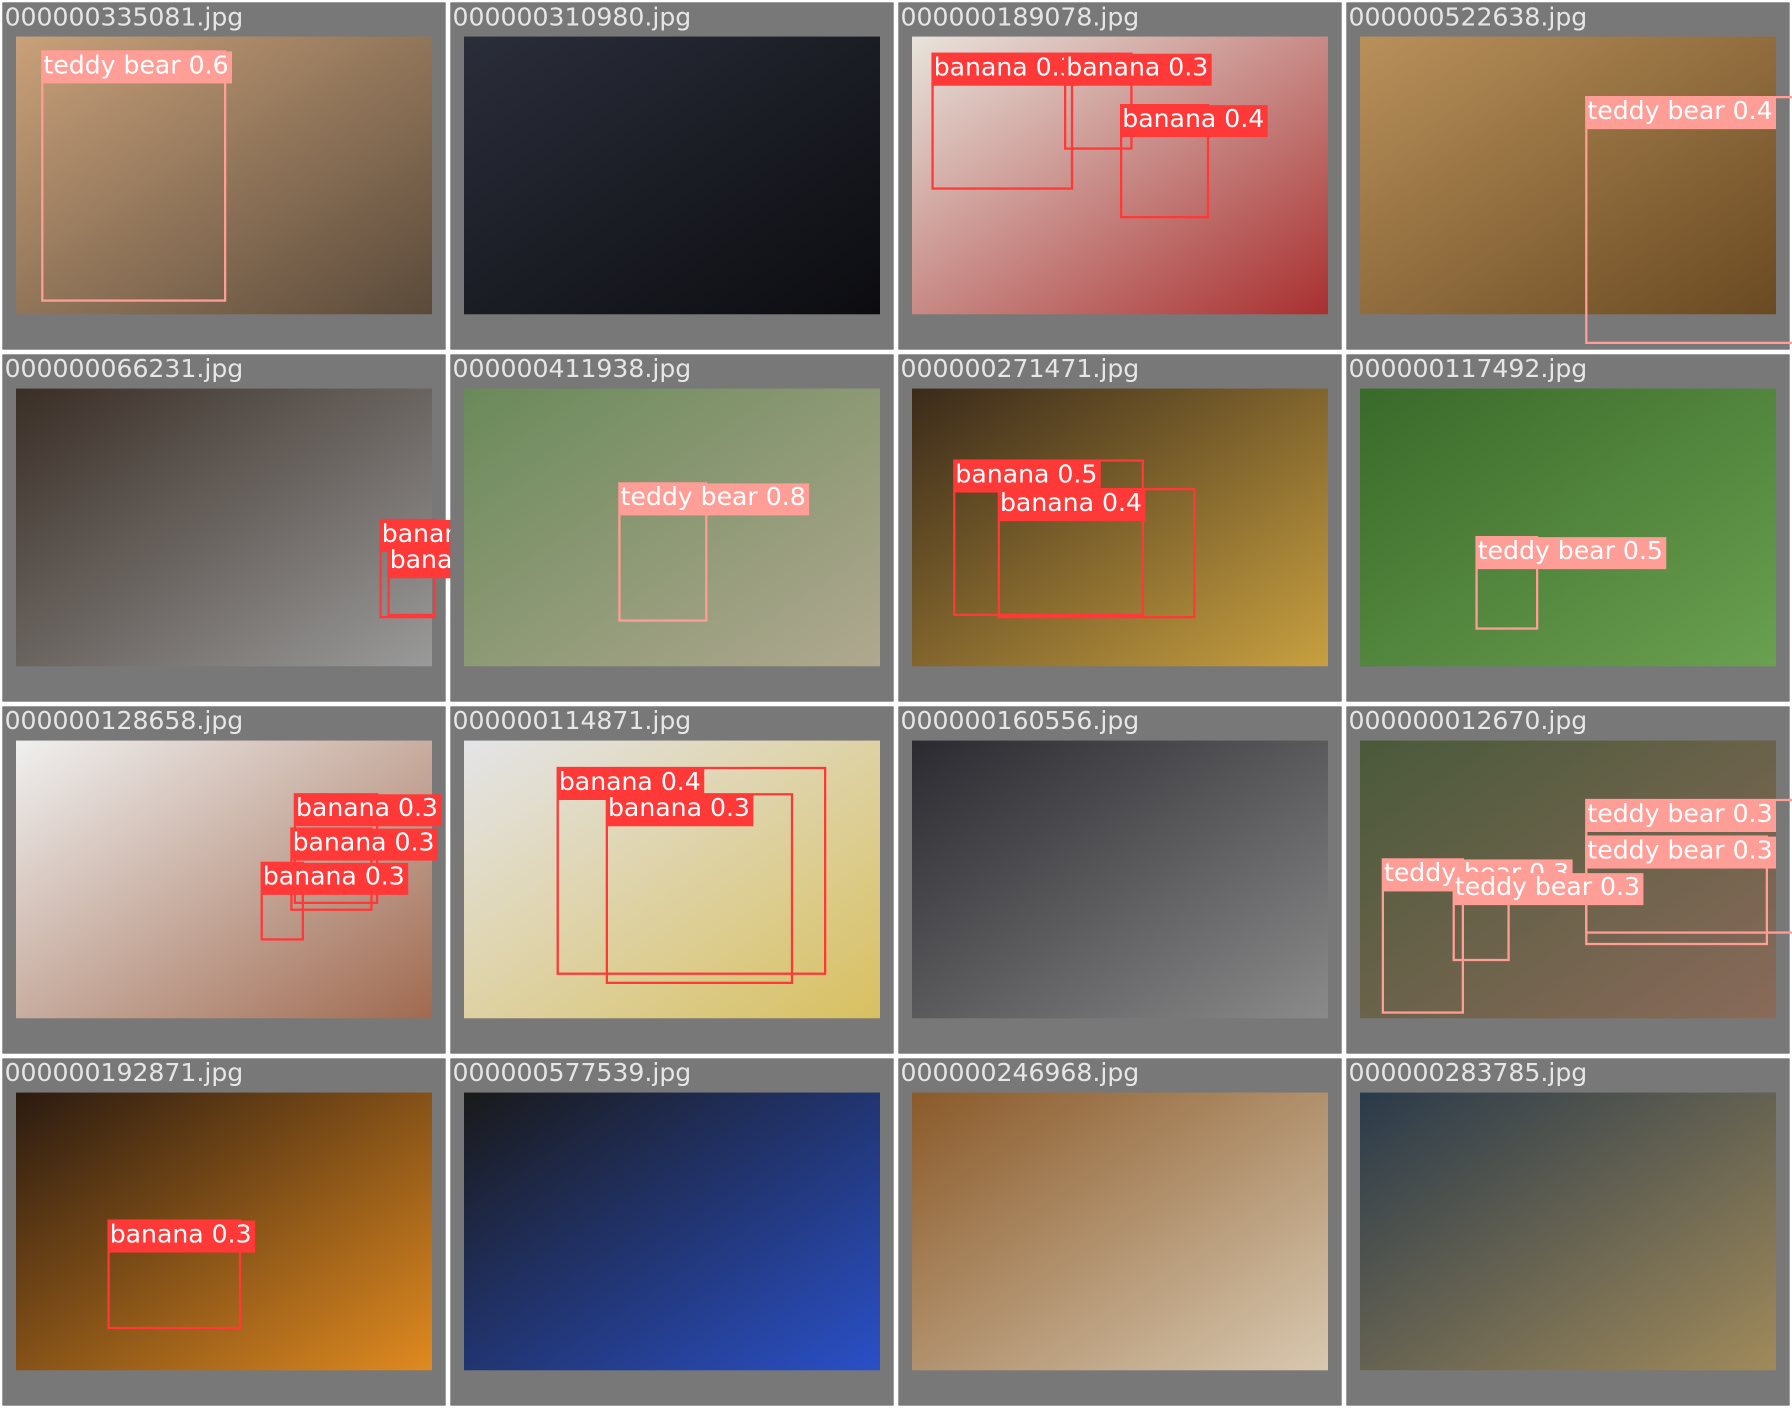  What do you see at coordinates (1020, 720) in the screenshot?
I see `filename: 000000160556.jpg` at bounding box center [1020, 720].